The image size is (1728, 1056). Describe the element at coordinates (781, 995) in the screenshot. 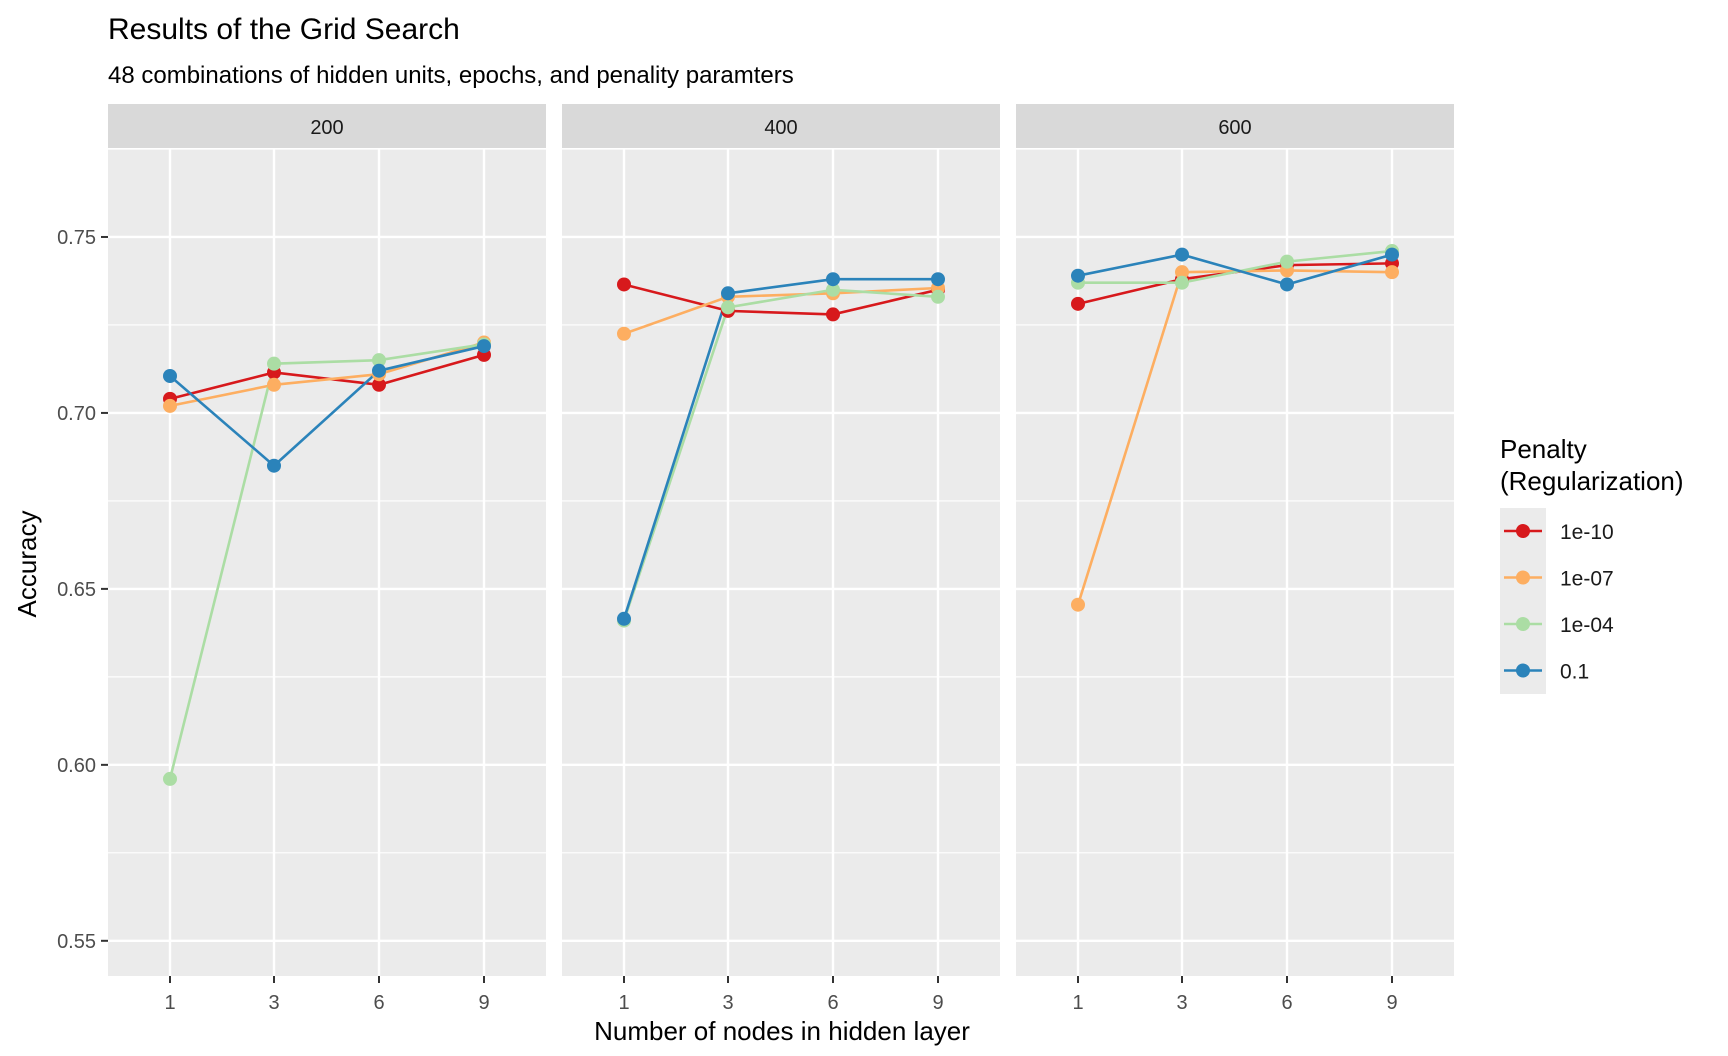

I see `x-axis: 1 3 6 9 1 3 6 9 1 3 6 9` at that location.